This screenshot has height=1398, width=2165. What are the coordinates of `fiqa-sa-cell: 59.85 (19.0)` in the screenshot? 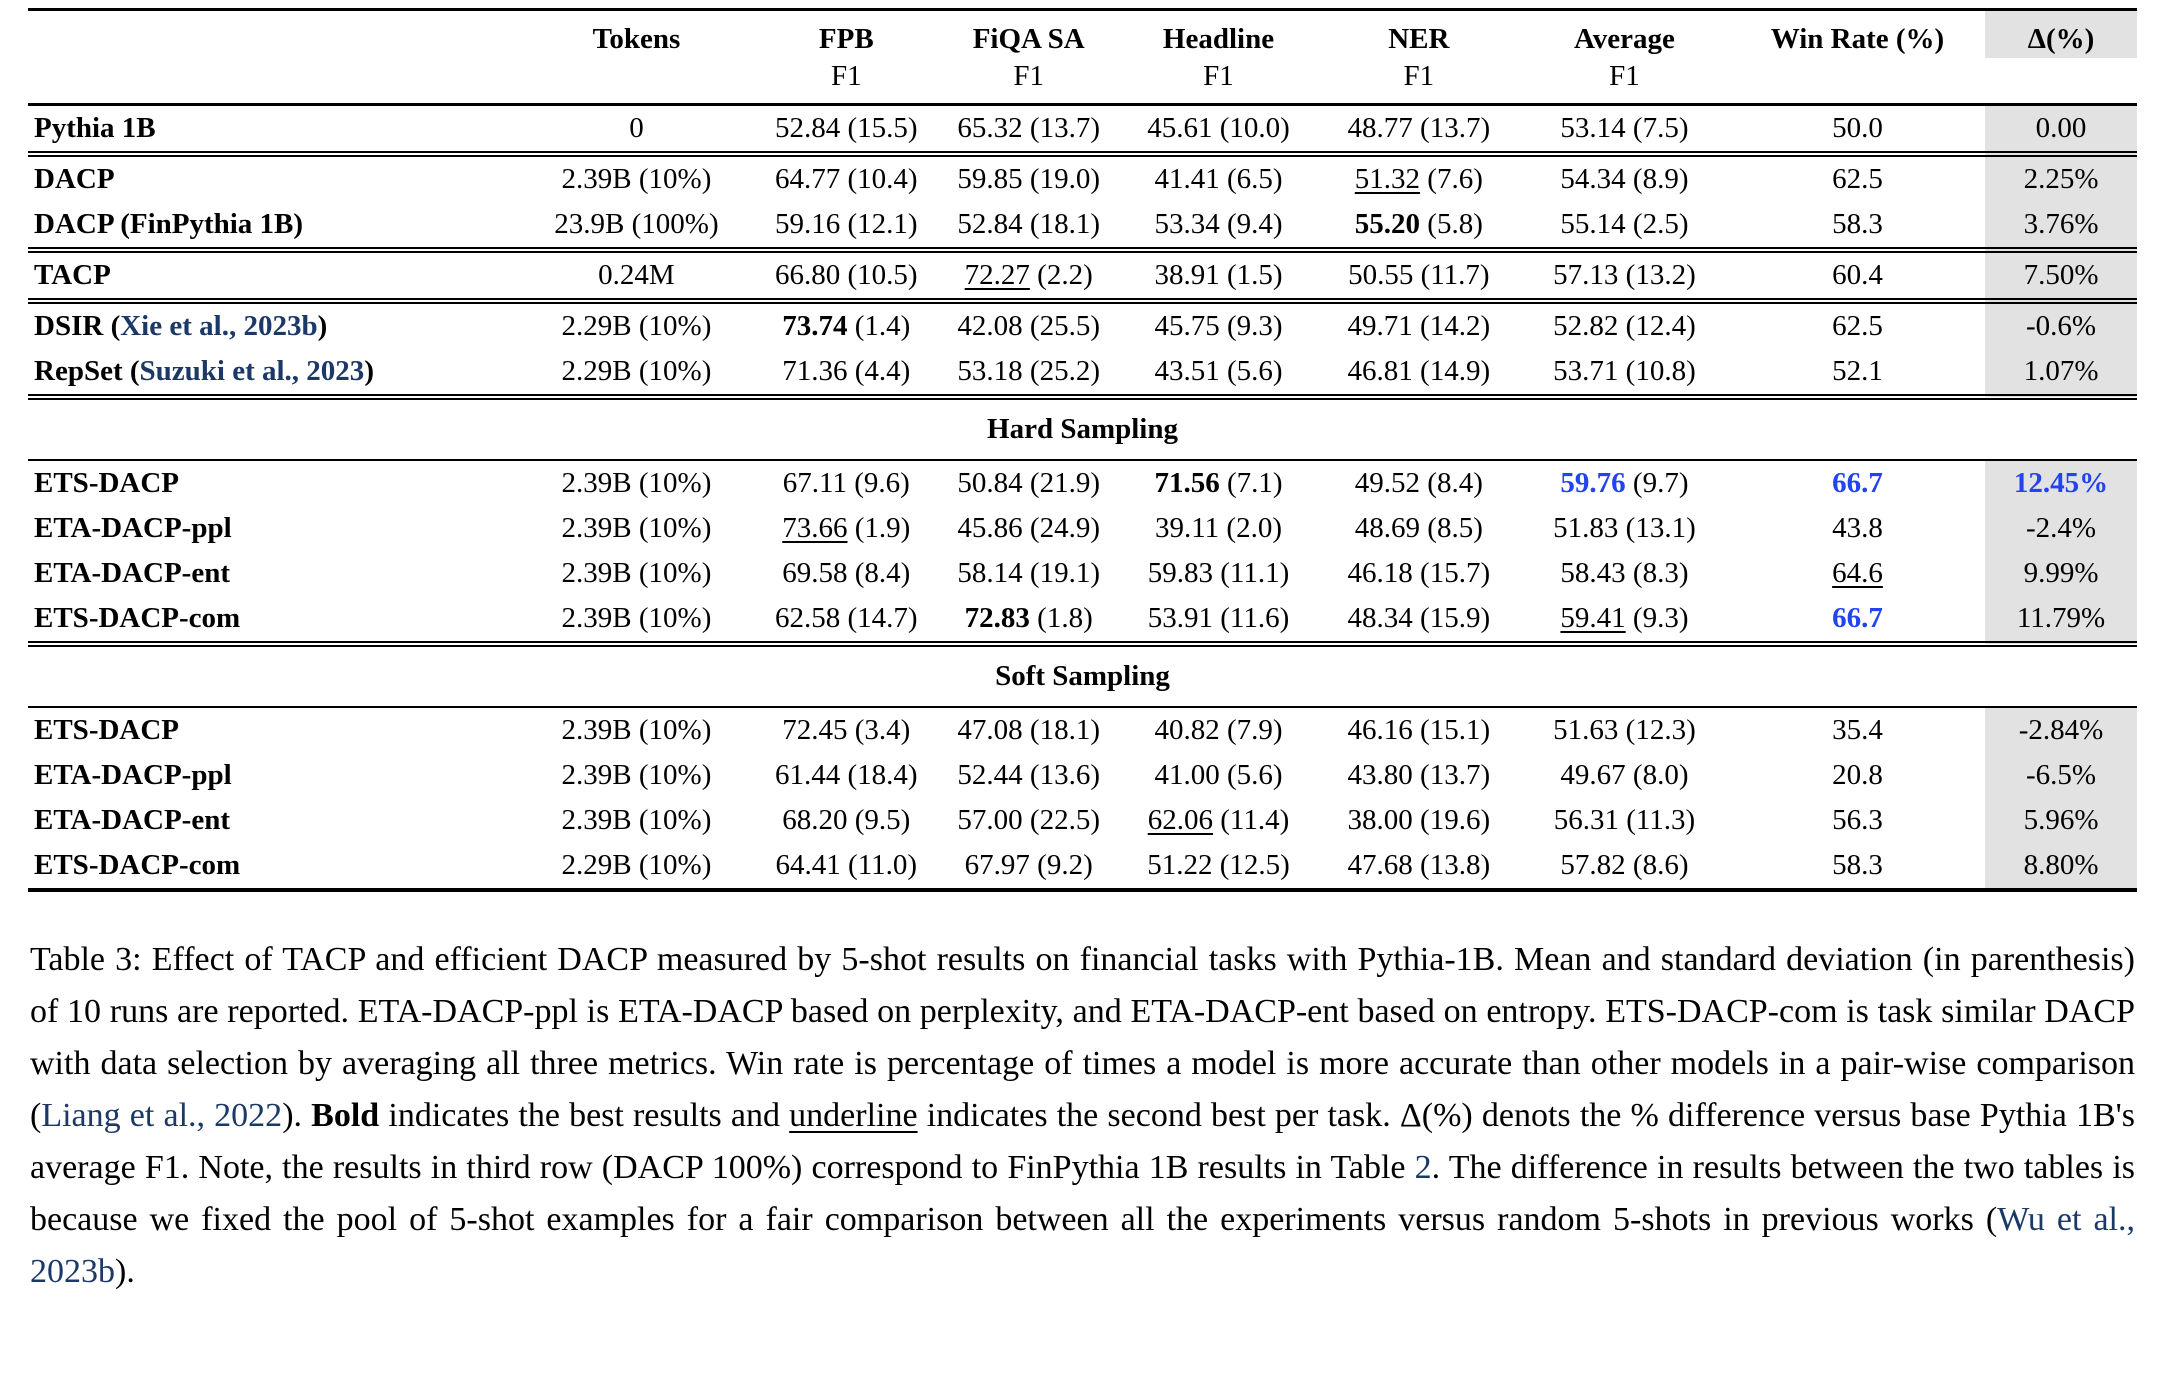 It's located at (1028, 178).